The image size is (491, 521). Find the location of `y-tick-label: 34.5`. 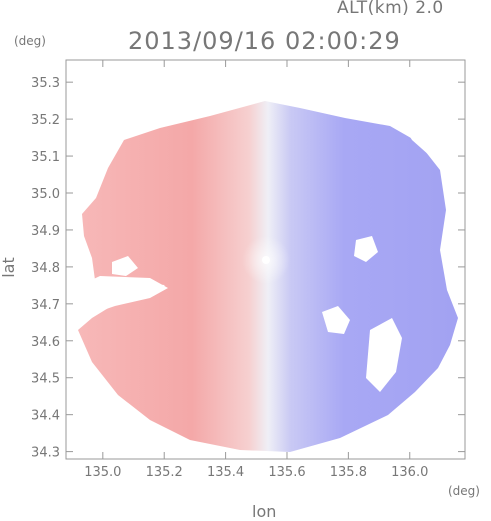

y-tick-label: 34.5 is located at coordinates (45, 379).